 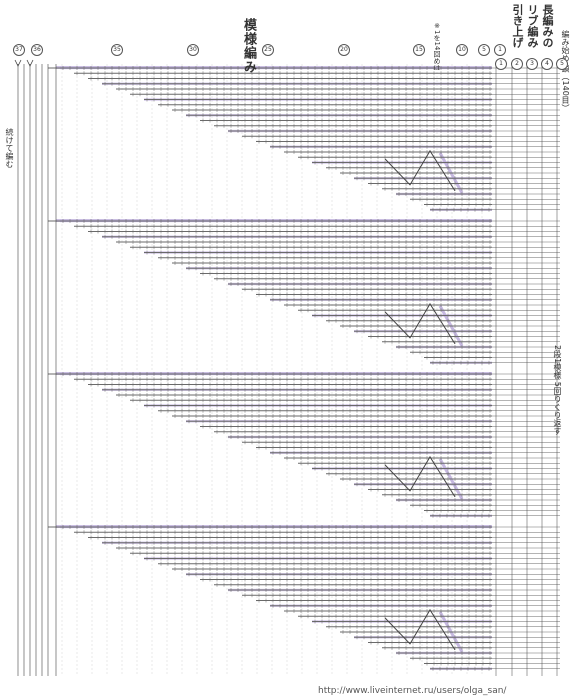 What do you see at coordinates (419, 50) in the screenshot?
I see `row-number-15: 15` at bounding box center [419, 50].